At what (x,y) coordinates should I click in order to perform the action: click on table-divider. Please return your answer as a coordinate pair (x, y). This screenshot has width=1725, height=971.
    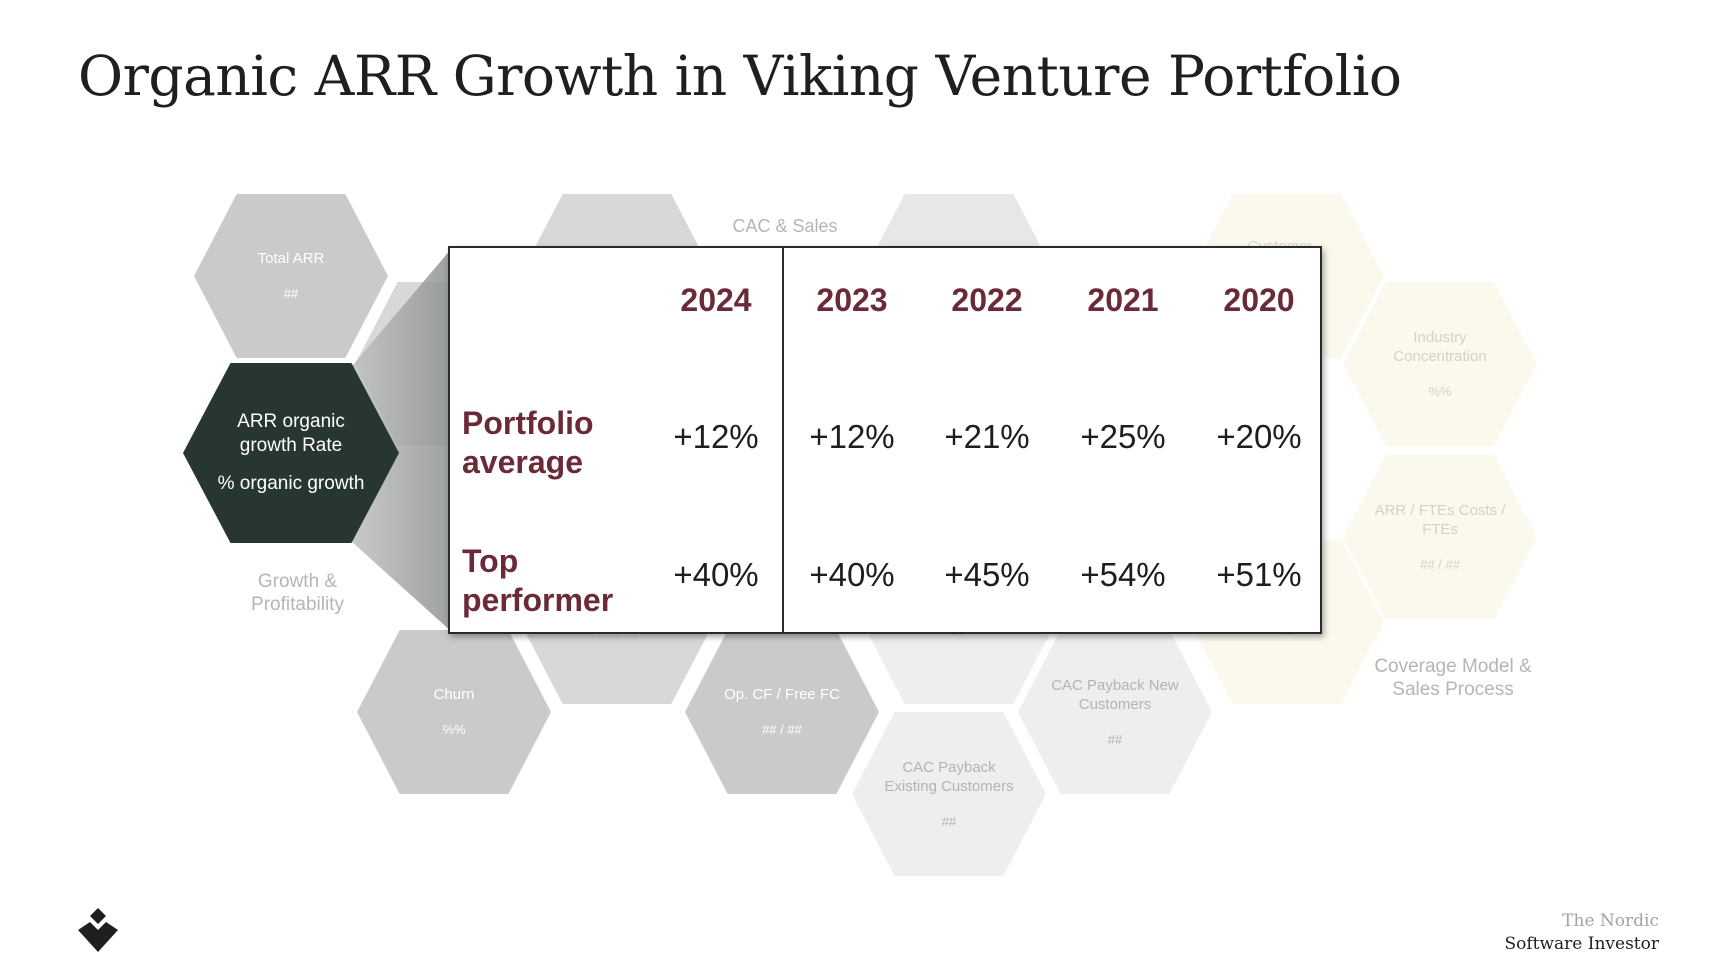
    Looking at the image, I should click on (783, 440).